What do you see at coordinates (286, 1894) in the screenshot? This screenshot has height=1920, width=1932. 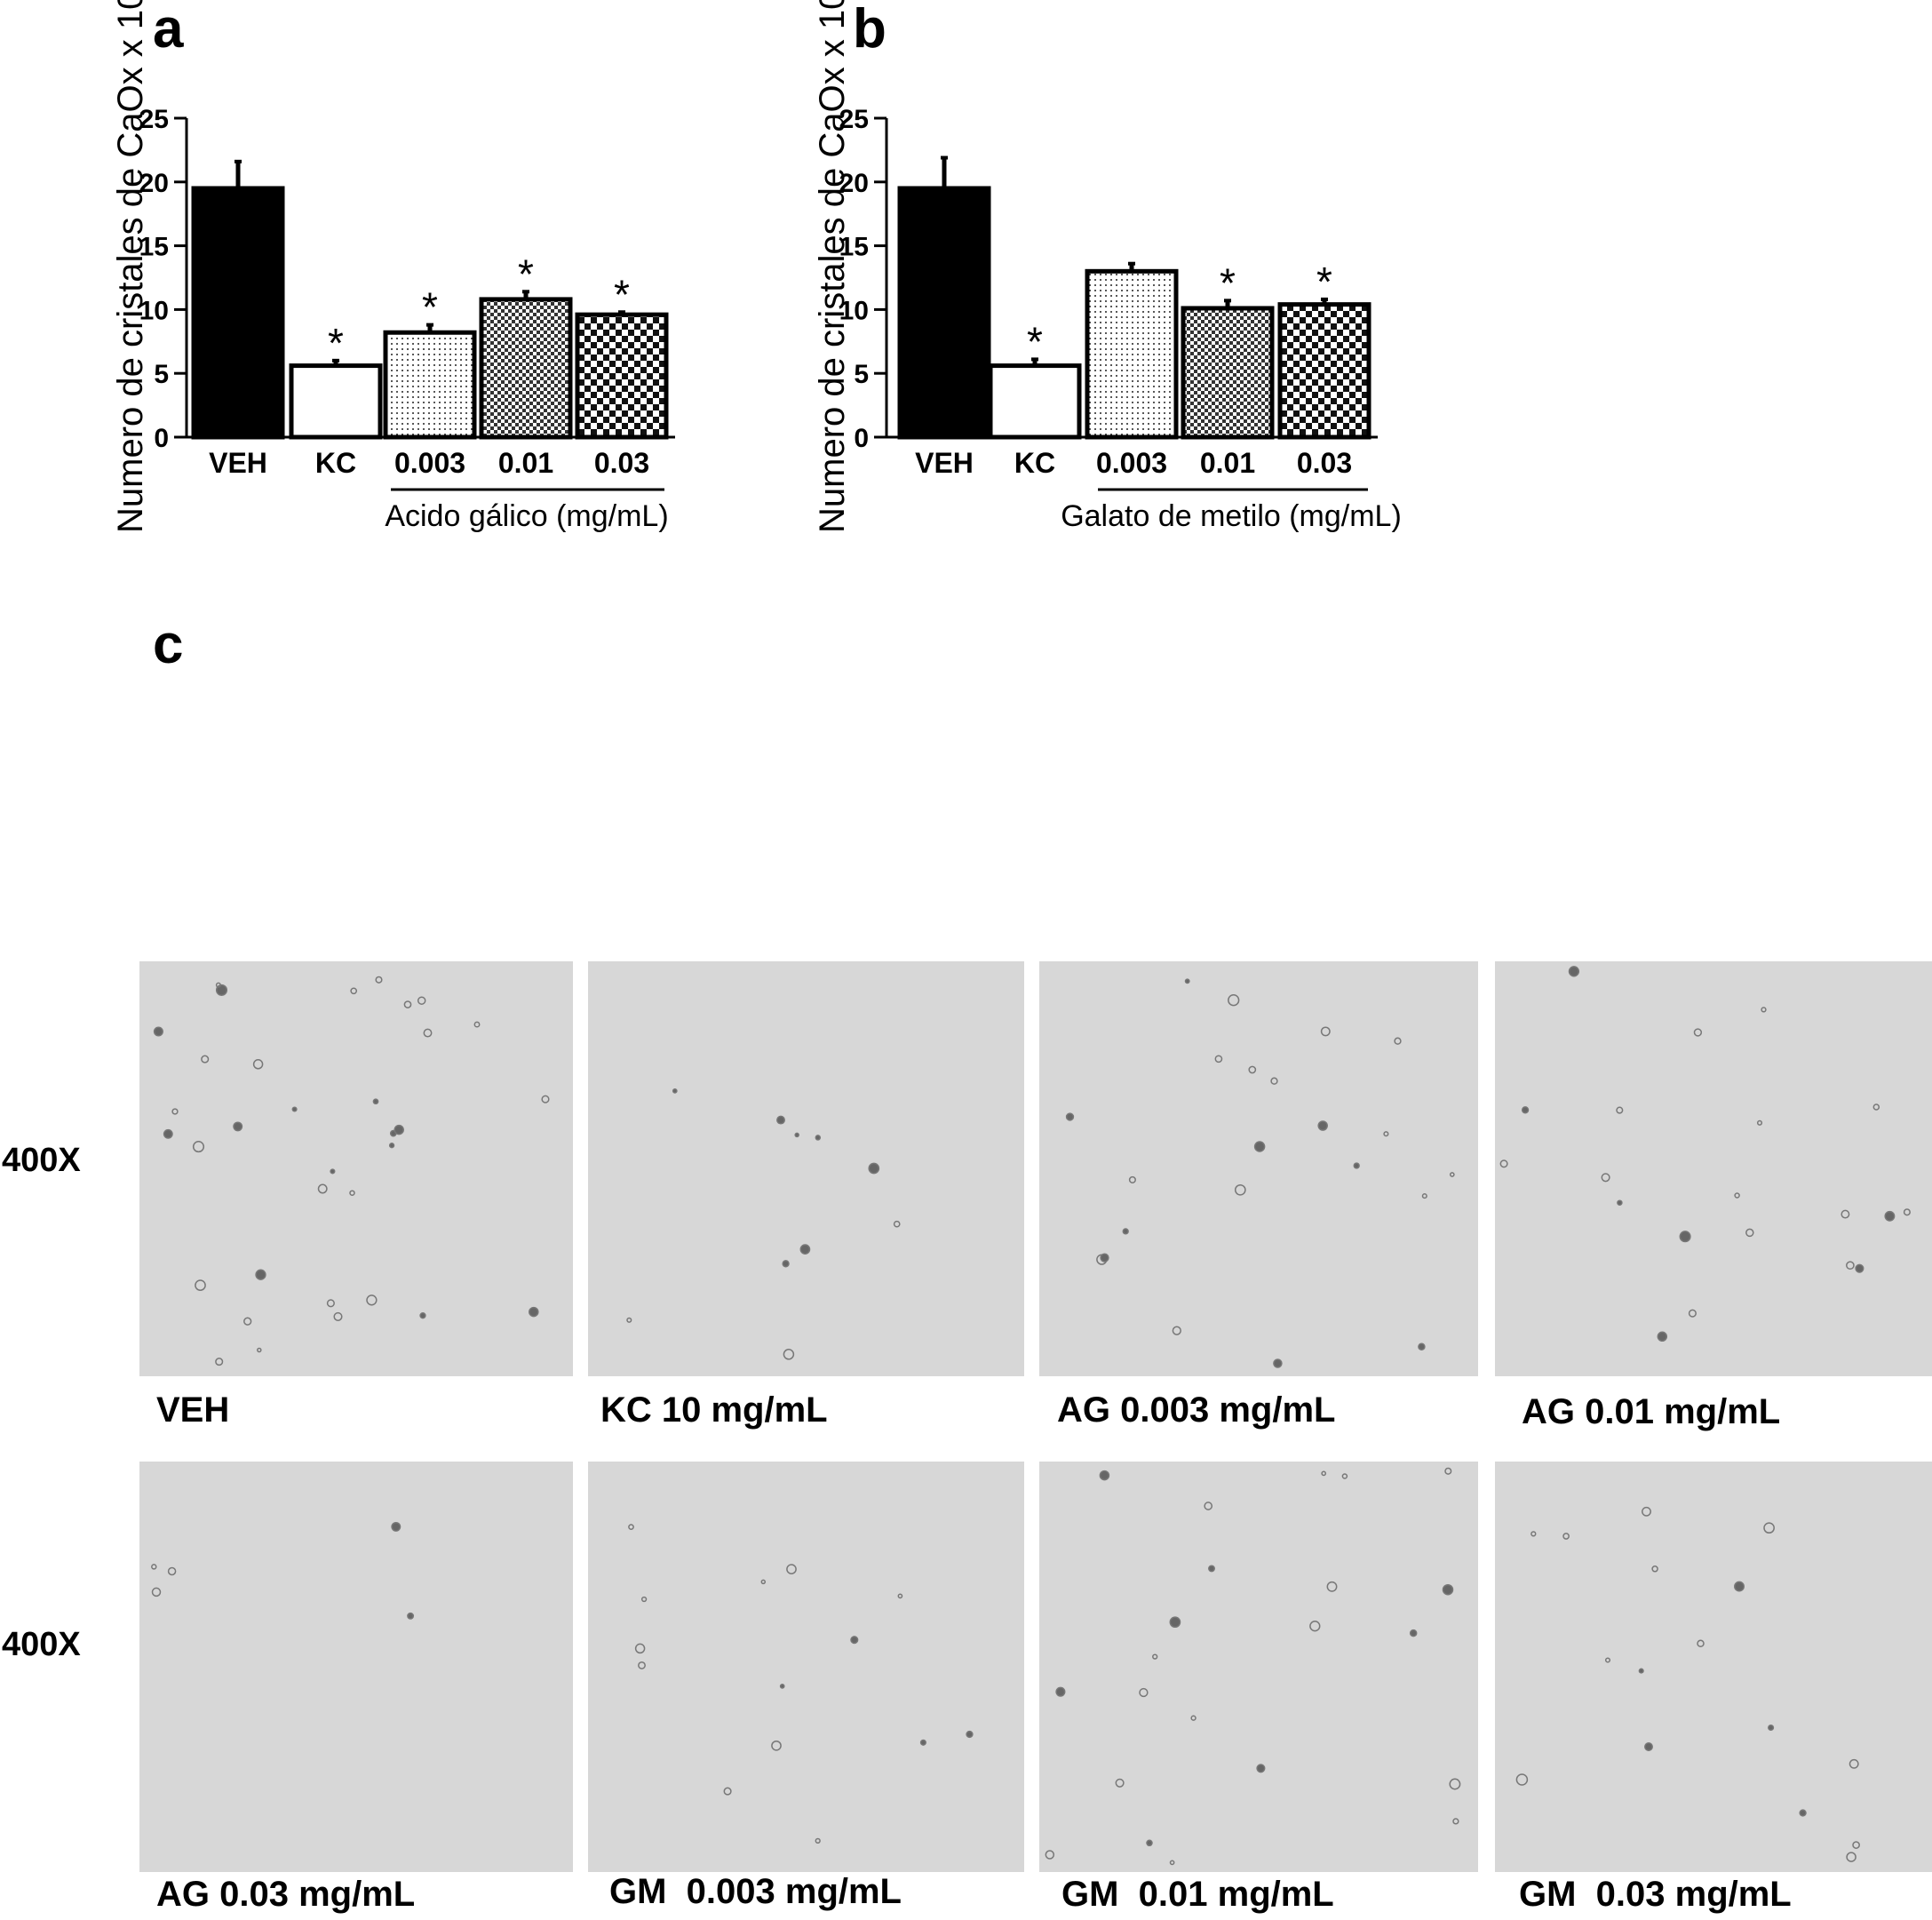 I see `micrograph-caption: AG 0.03 mg/mL` at bounding box center [286, 1894].